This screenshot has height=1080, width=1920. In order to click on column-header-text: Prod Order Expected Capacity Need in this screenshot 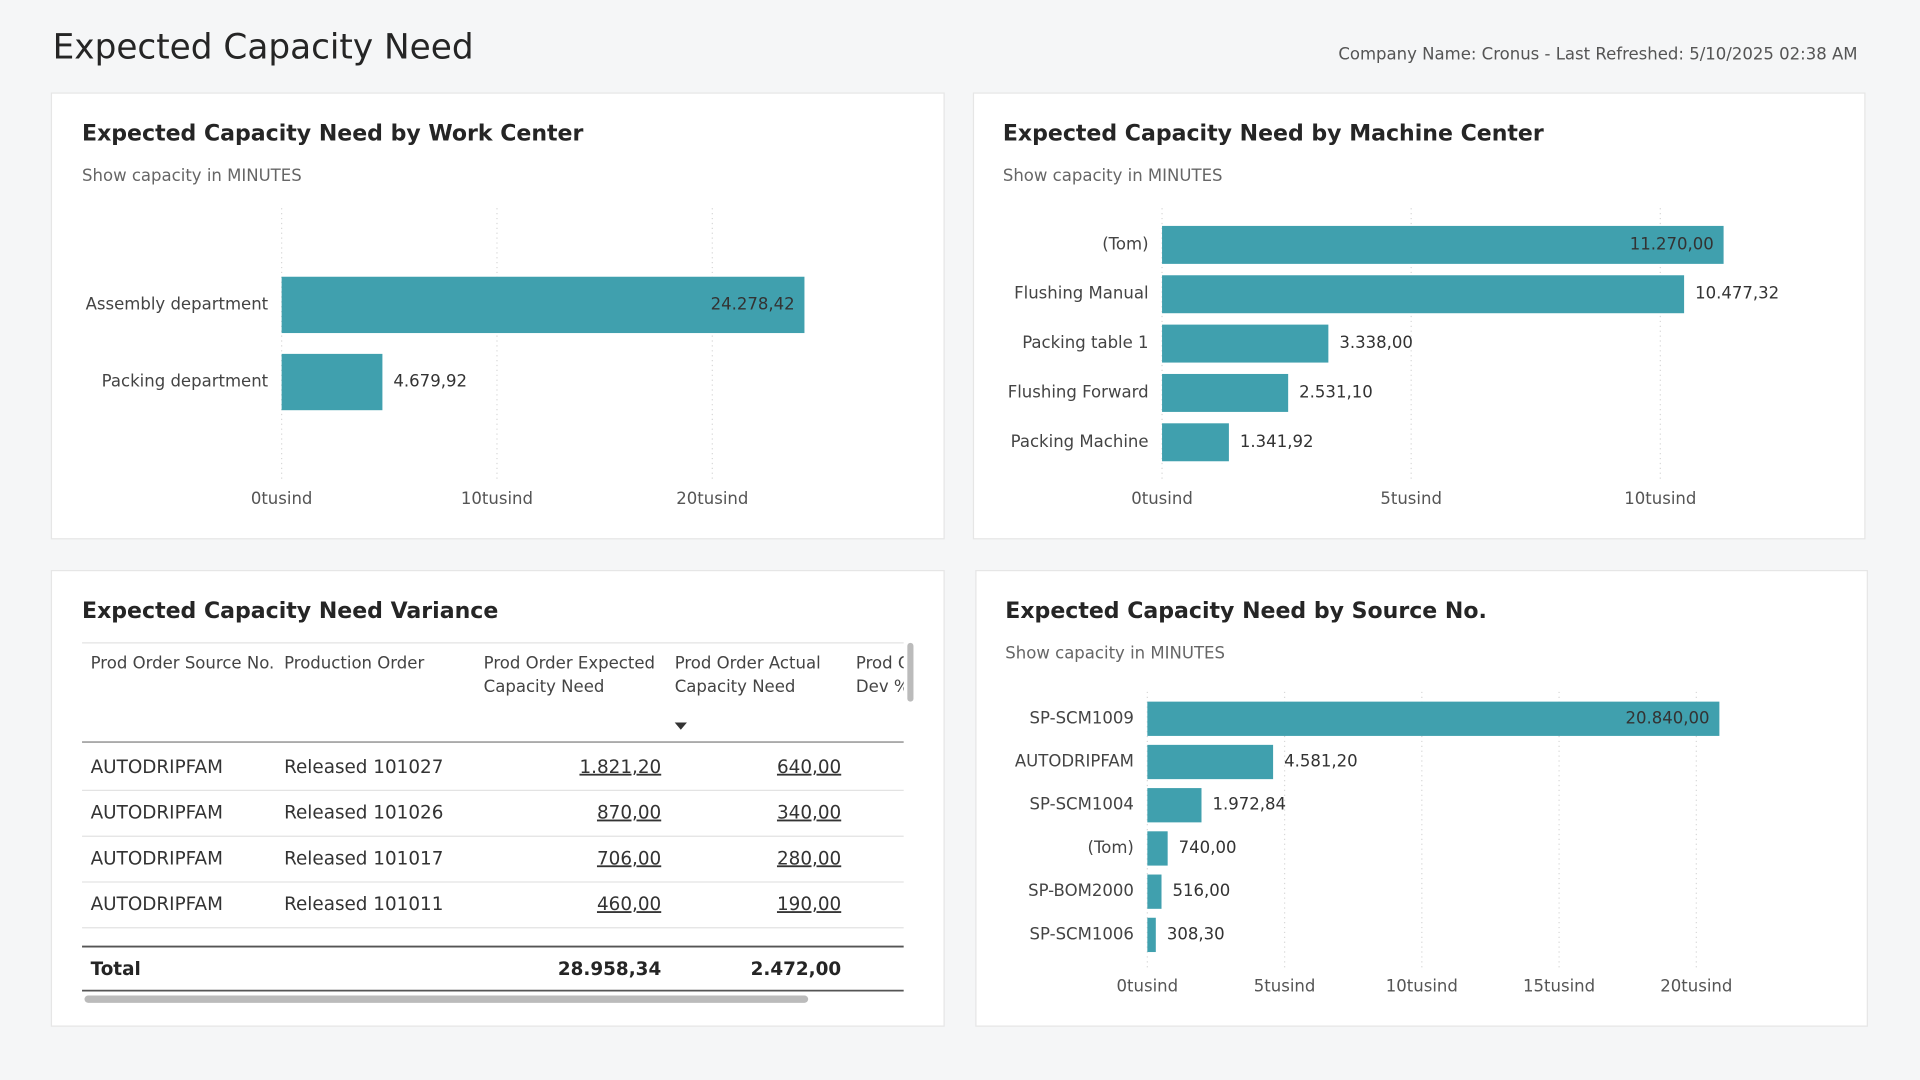, I will do `click(569, 675)`.